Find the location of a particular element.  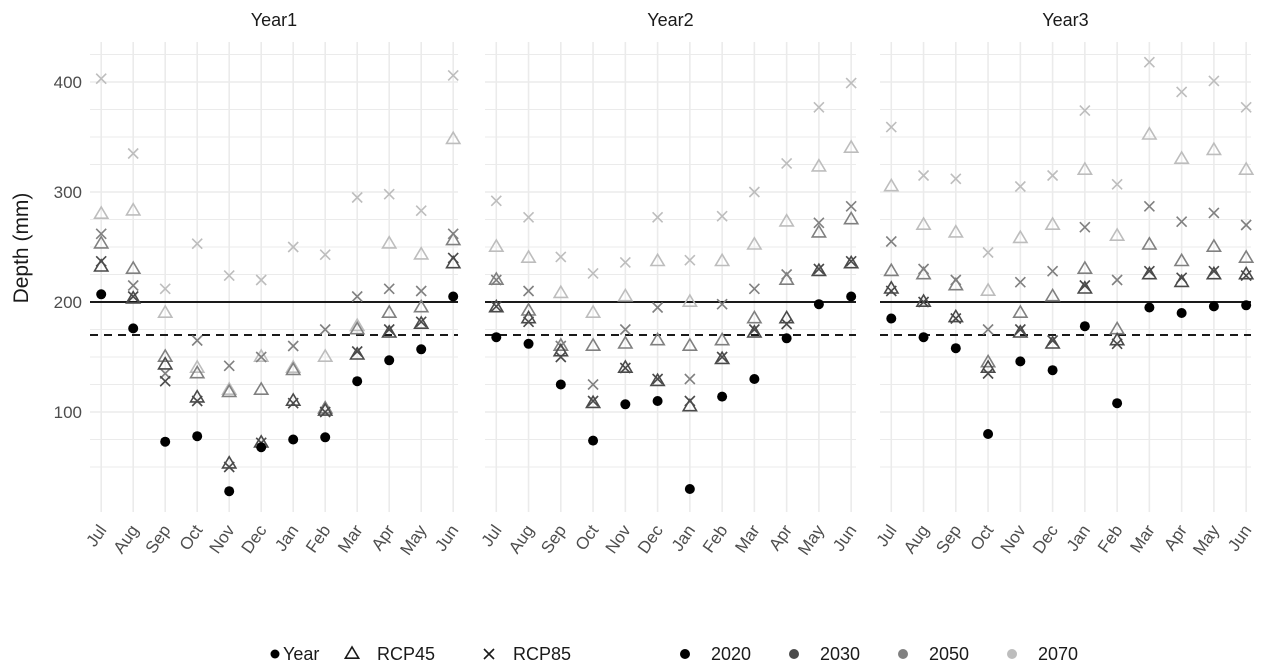

x-tick-label: Apr is located at coordinates (383, 537).